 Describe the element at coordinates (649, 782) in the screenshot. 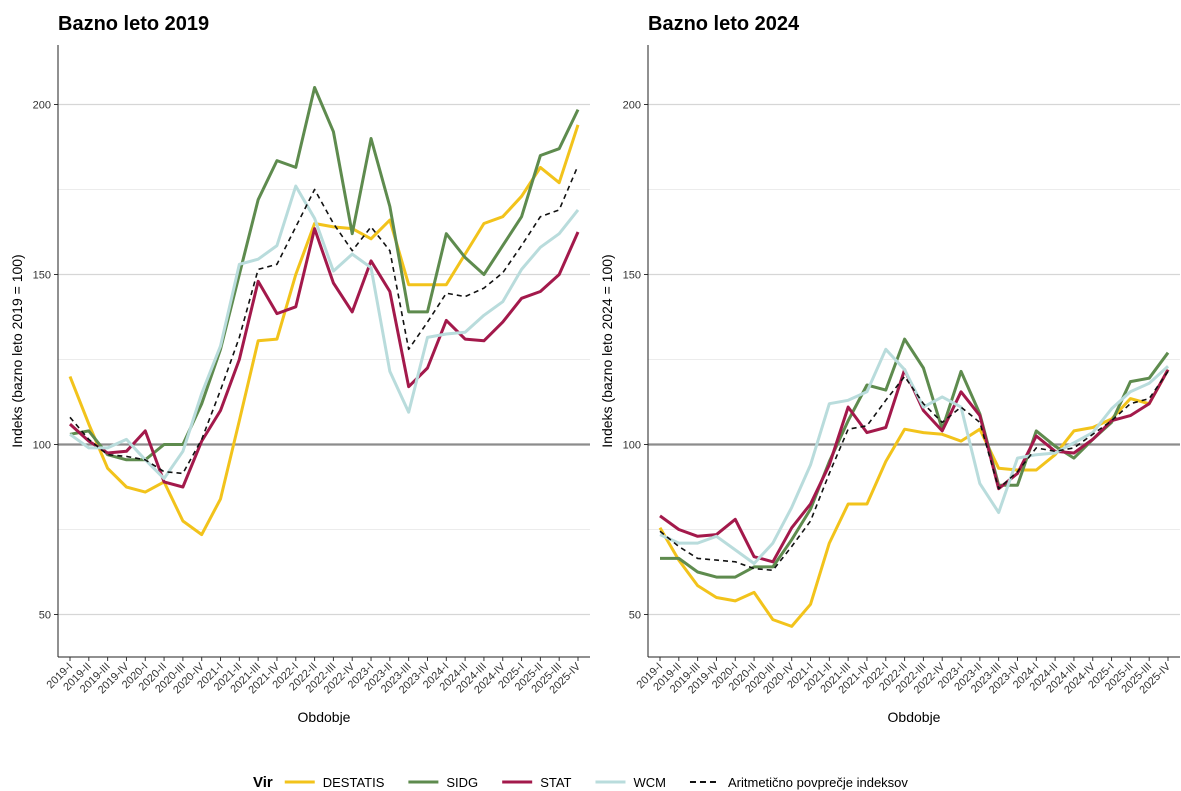

I see `legend-label: WCM` at that location.